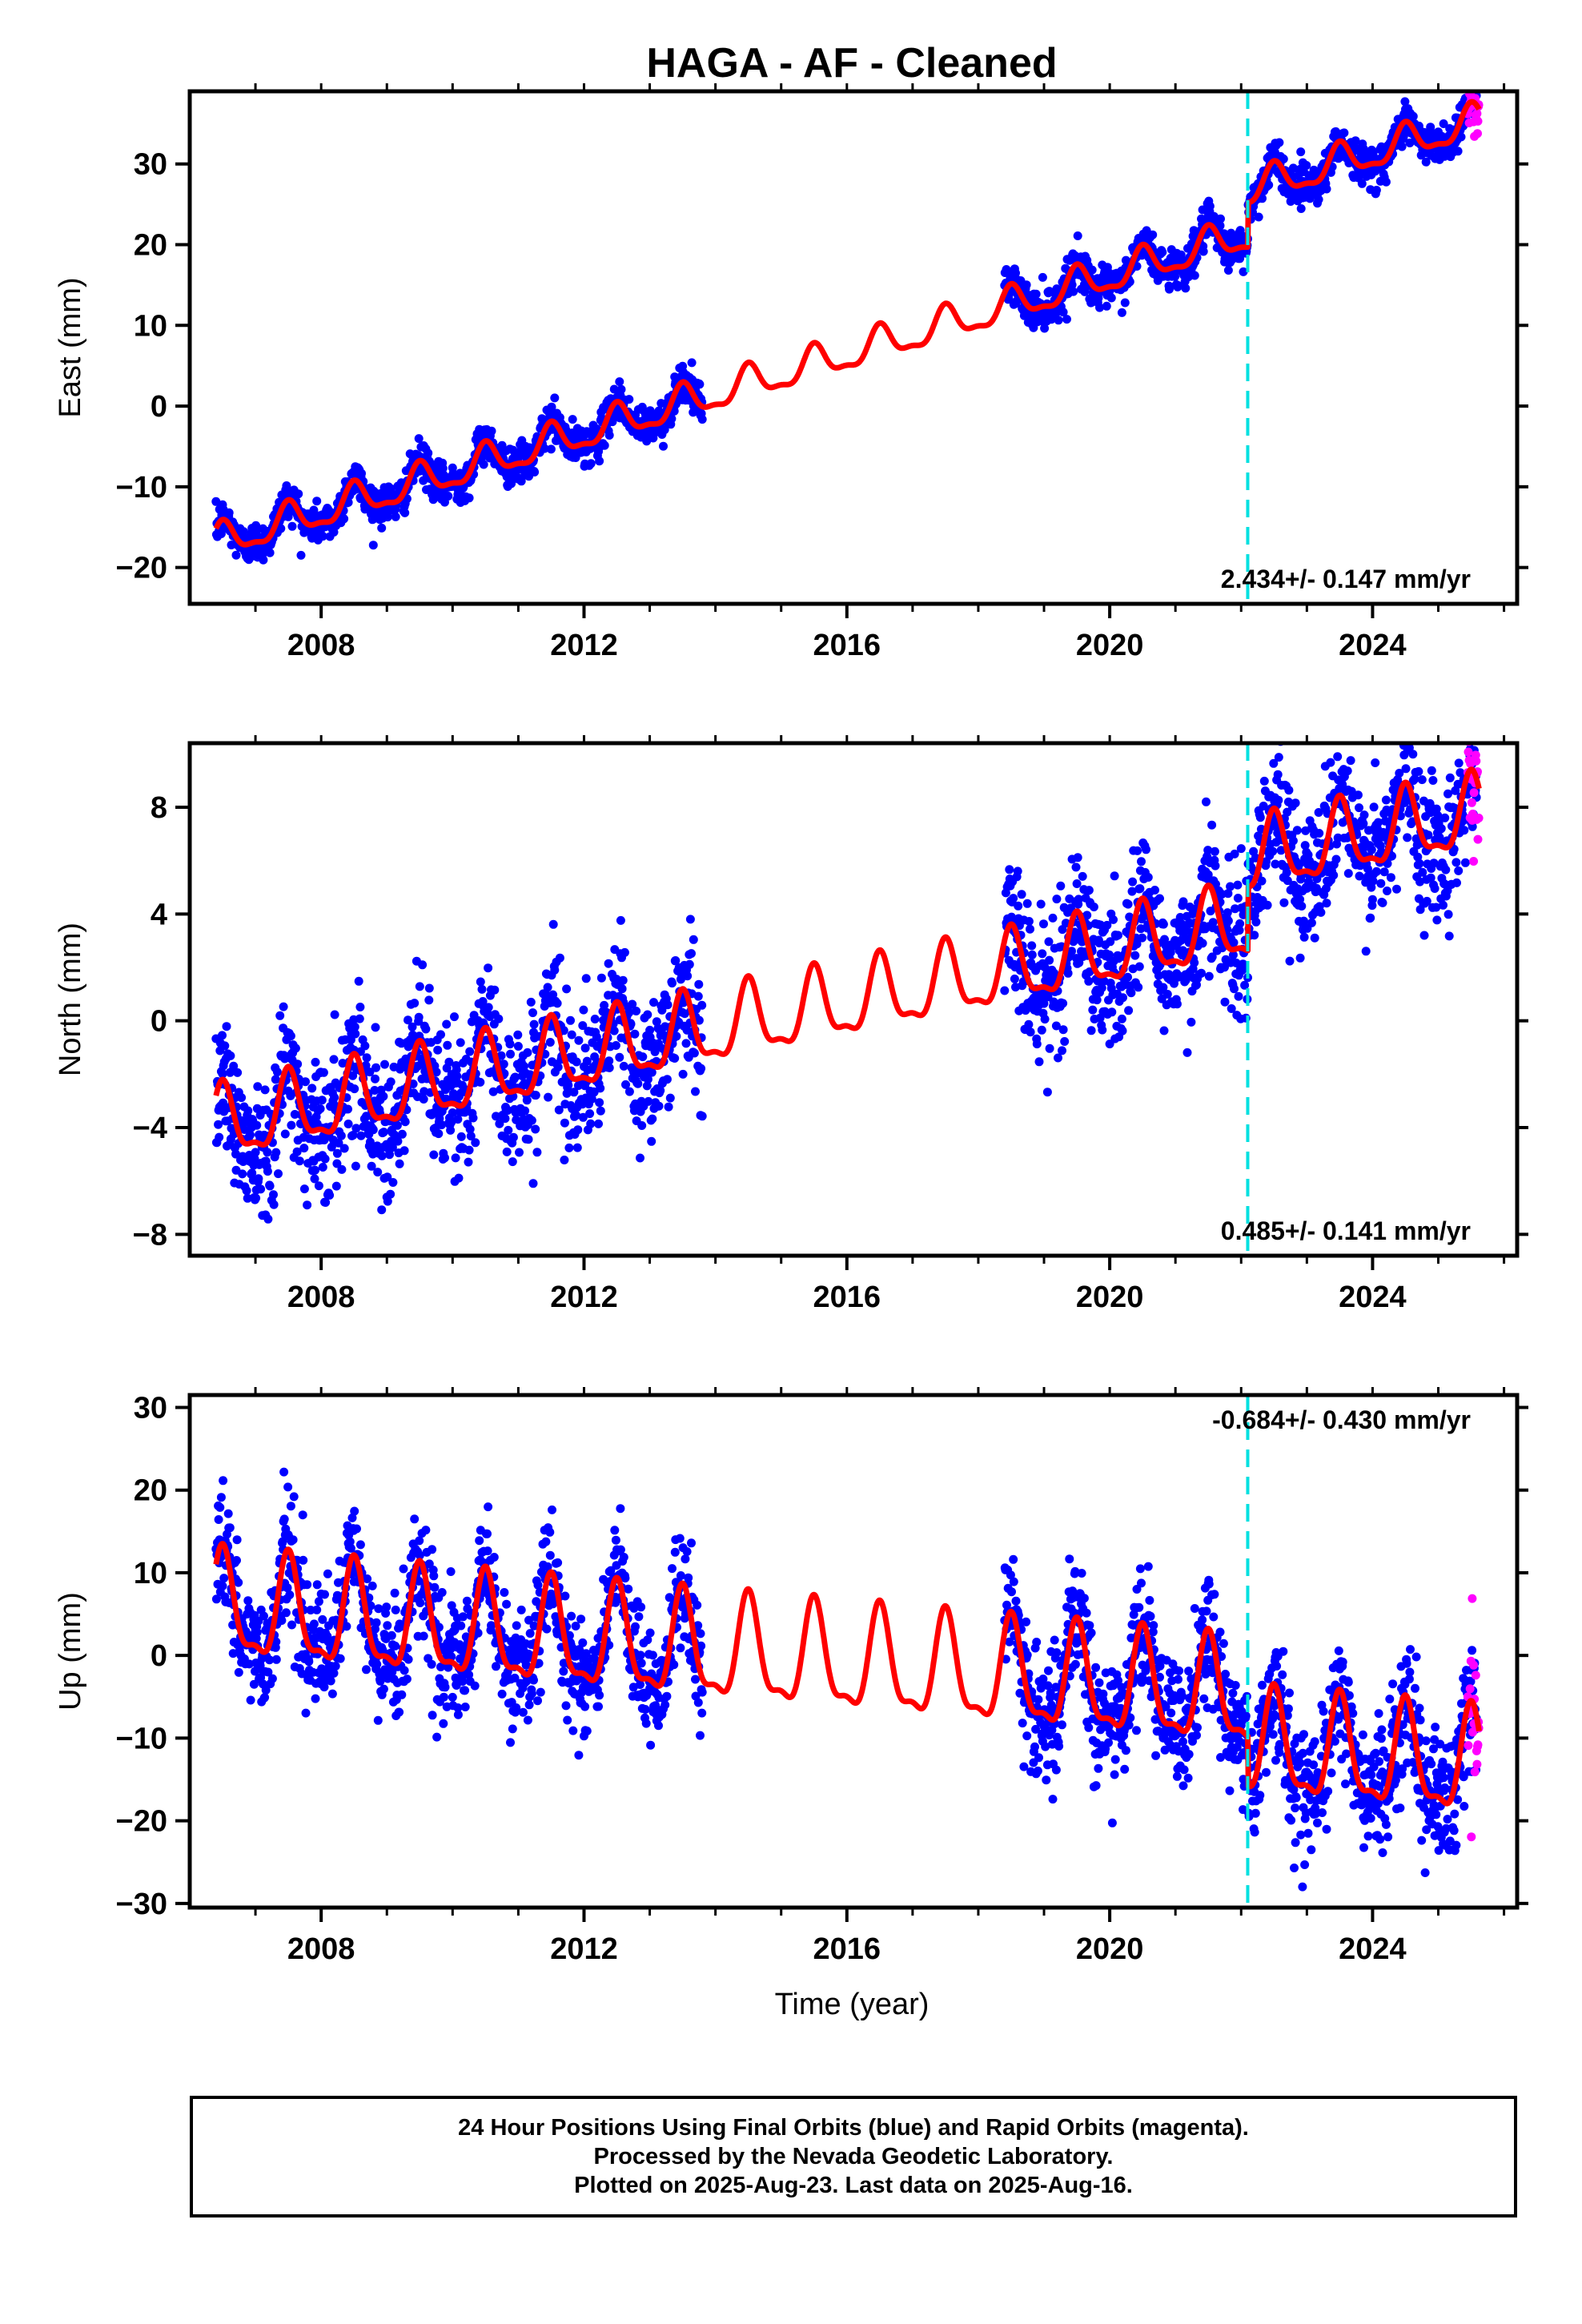 This screenshot has height=2324, width=1582. Describe the element at coordinates (1346, 1230) in the screenshot. I see `north-rate-annotation: 0.485+/- 0.141 mm/yr` at that location.